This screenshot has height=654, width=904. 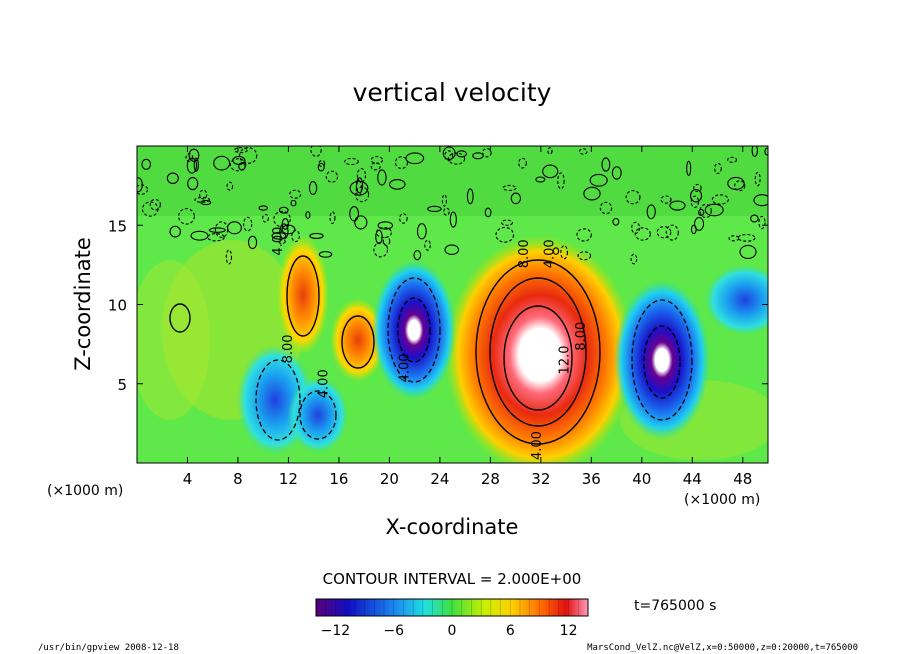 What do you see at coordinates (439, 479) in the screenshot?
I see `x-tick-label: 24` at bounding box center [439, 479].